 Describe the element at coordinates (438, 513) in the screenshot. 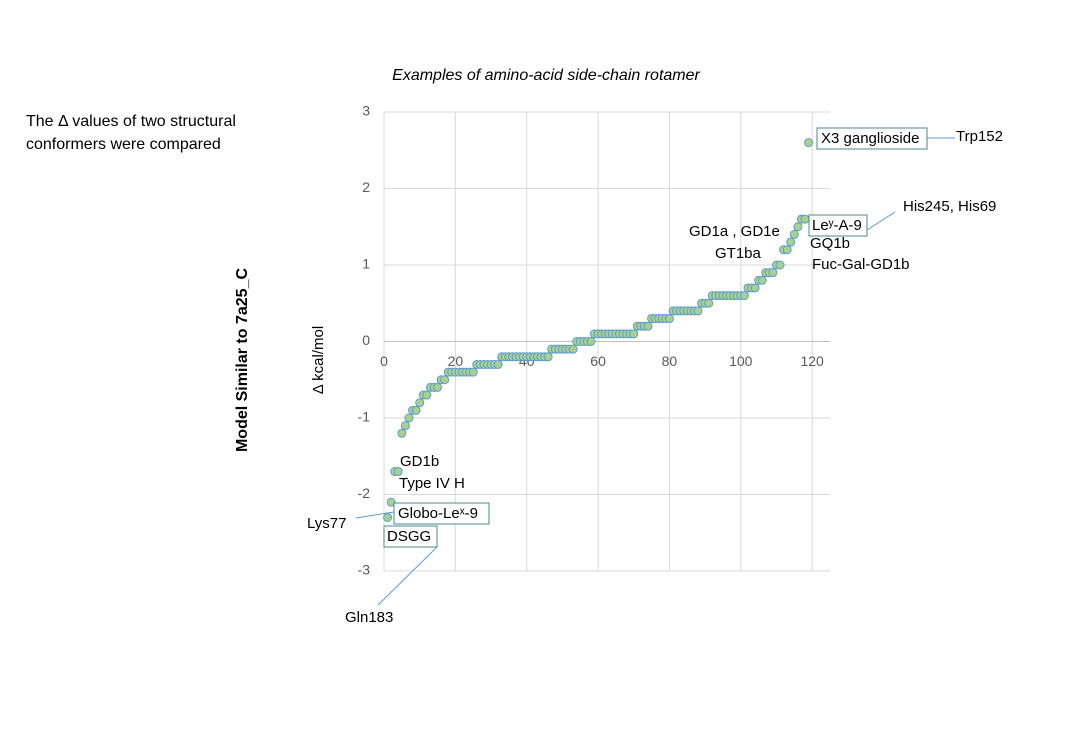

I see `annotation: Globo-Leˣ-9` at that location.